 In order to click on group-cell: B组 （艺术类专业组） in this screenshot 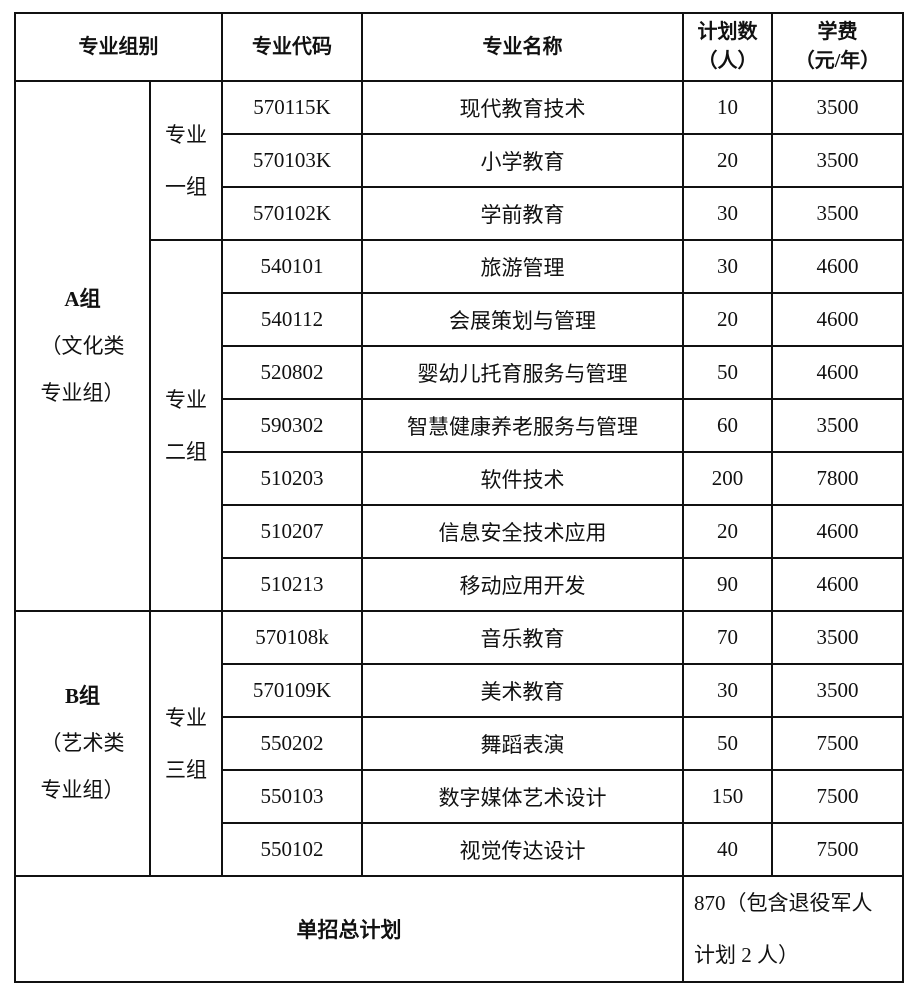, I will do `click(82, 743)`.